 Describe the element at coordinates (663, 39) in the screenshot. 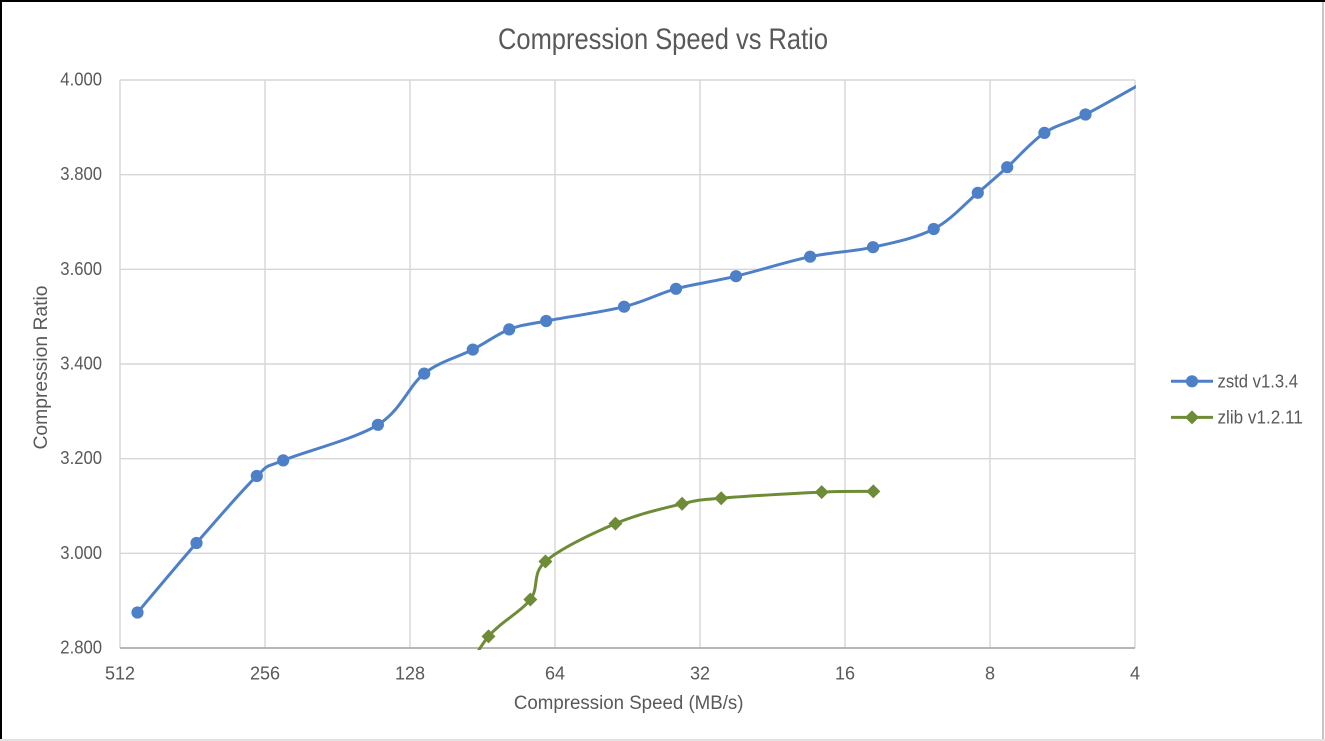

I see `svg-text: Compression Speed vs Ratio` at that location.